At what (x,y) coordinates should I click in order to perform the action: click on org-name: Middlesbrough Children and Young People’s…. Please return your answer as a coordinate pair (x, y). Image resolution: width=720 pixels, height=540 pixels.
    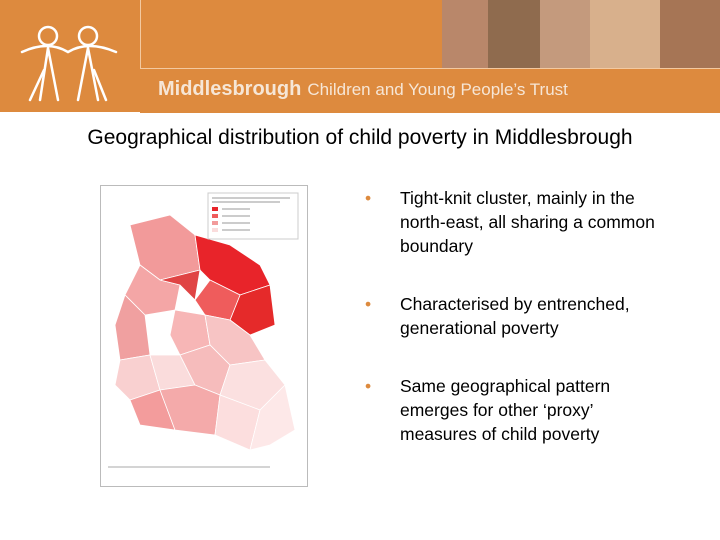
    Looking at the image, I should click on (363, 89).